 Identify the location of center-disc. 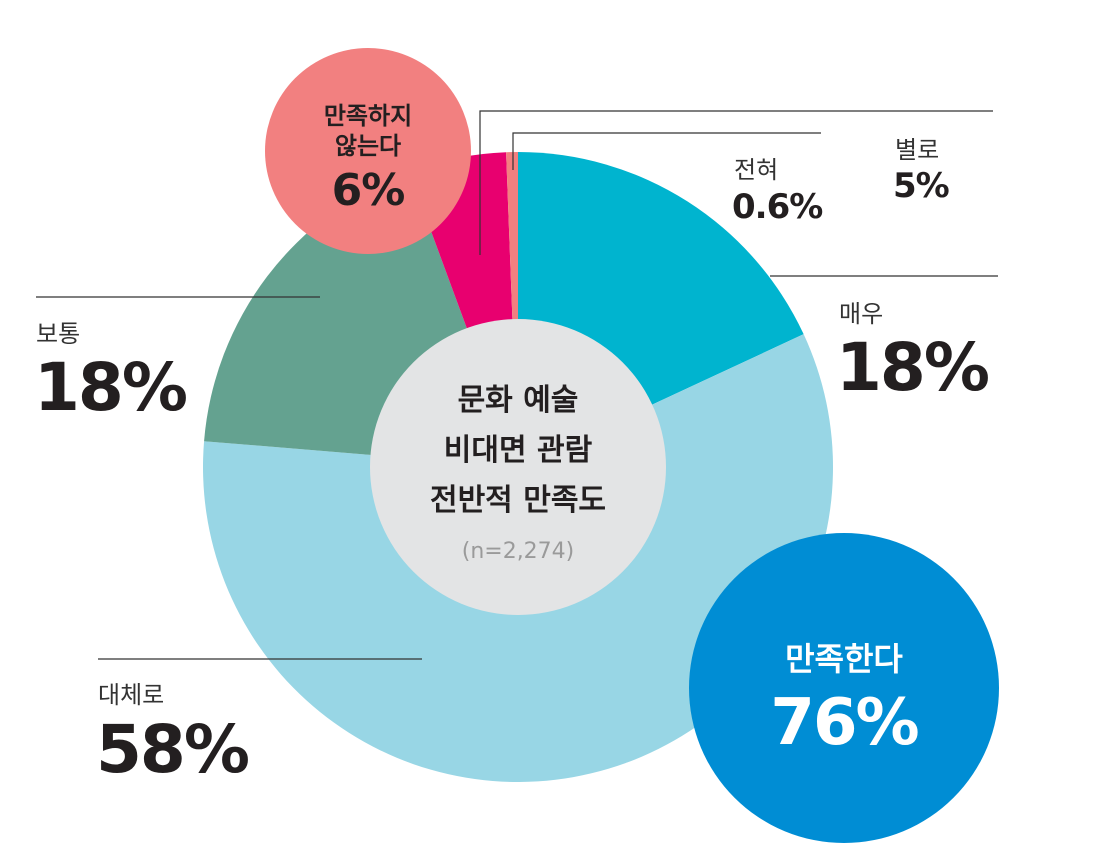
(518, 467).